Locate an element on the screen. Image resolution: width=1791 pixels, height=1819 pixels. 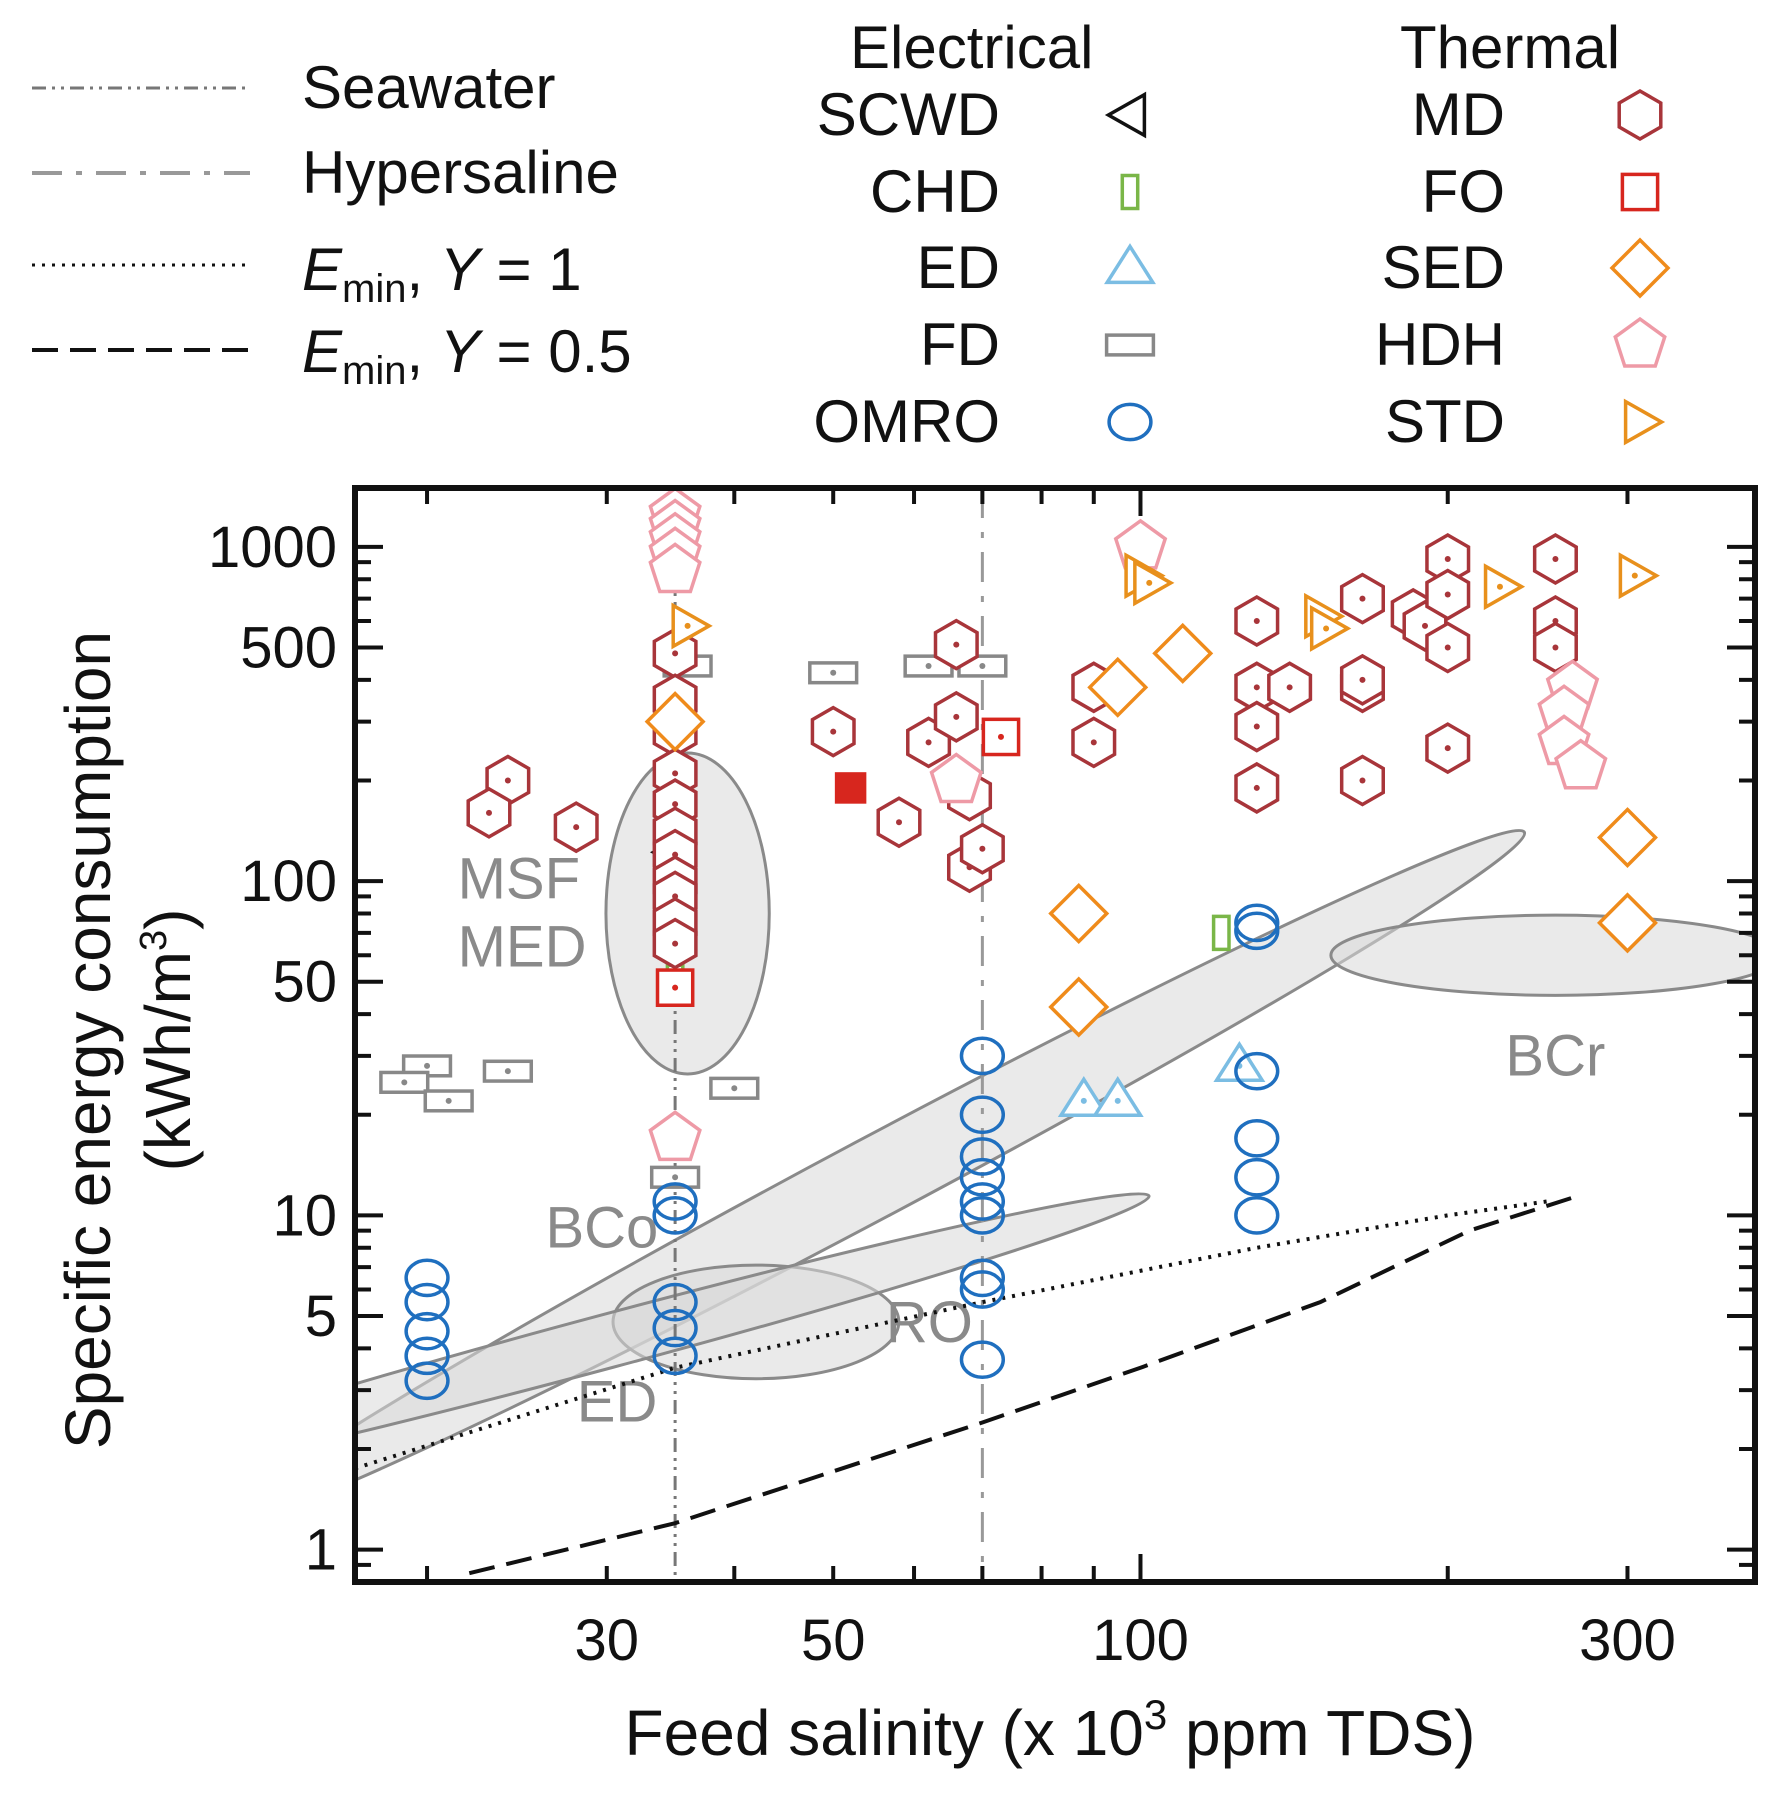
legend-label-hdh: HDH is located at coordinates (1440, 344).